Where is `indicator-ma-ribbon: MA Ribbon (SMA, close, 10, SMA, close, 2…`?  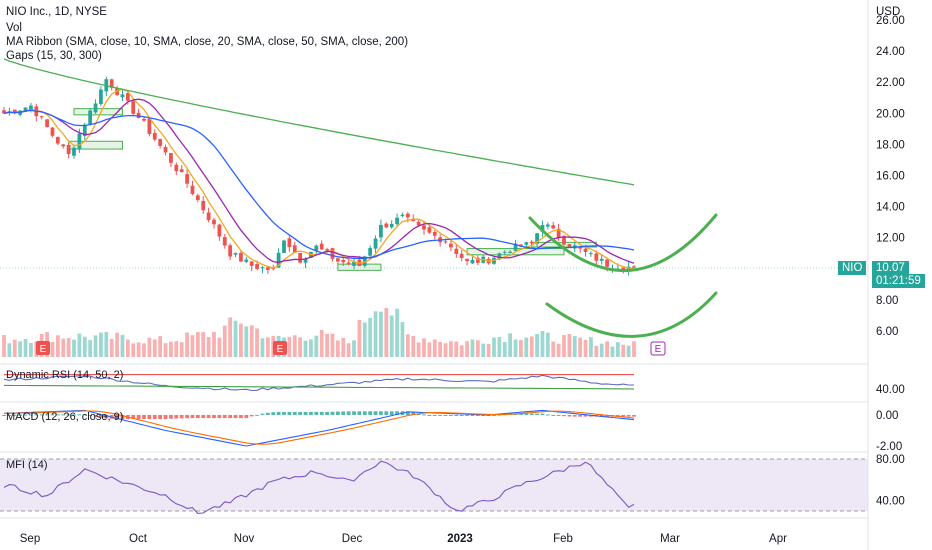
indicator-ma-ribbon: MA Ribbon (SMA, close, 10, SMA, close, 2… is located at coordinates (207, 42).